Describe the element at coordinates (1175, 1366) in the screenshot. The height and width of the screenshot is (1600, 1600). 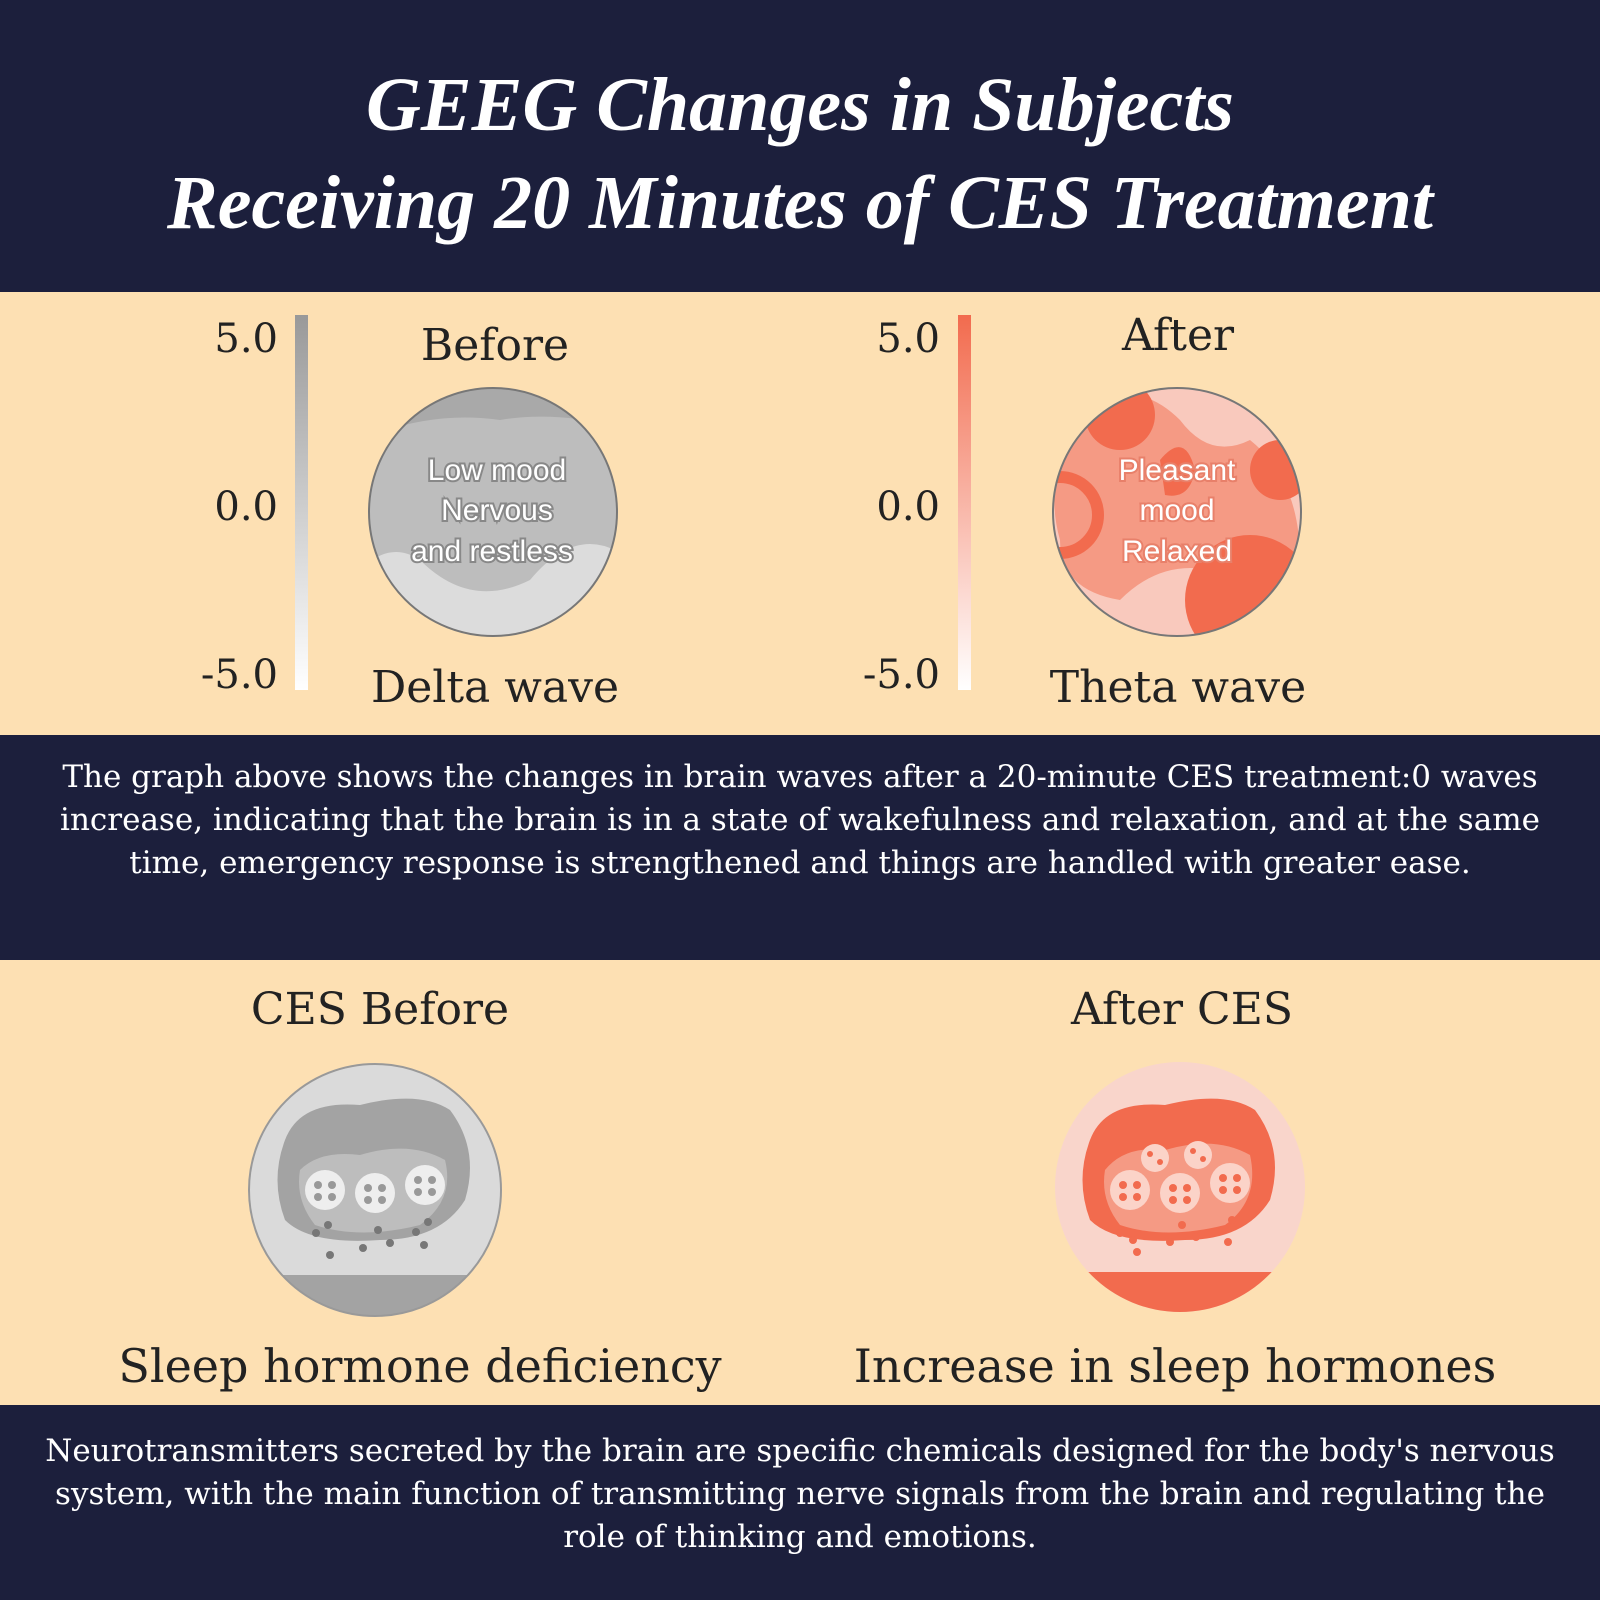
I see `panel-caption: Increase in sleep hormones` at that location.